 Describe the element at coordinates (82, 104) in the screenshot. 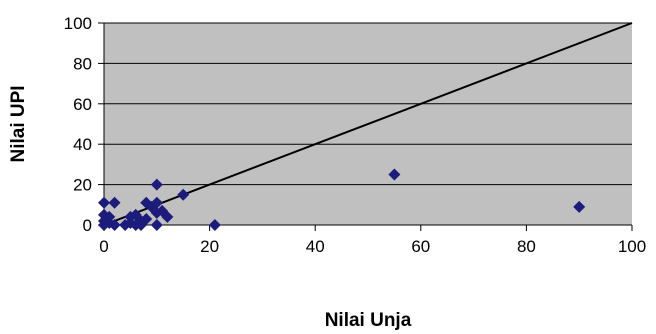

I see `y-tick-label-60: 60` at that location.